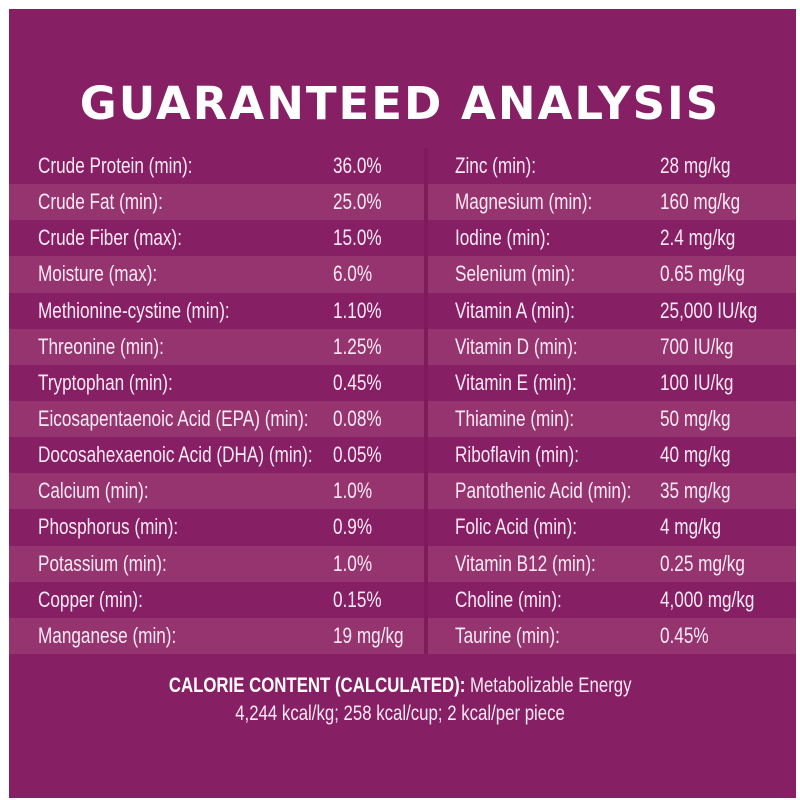 The image size is (800, 800). I want to click on table-row: Riboflavin (min): 40 mg/kg, so click(612, 455).